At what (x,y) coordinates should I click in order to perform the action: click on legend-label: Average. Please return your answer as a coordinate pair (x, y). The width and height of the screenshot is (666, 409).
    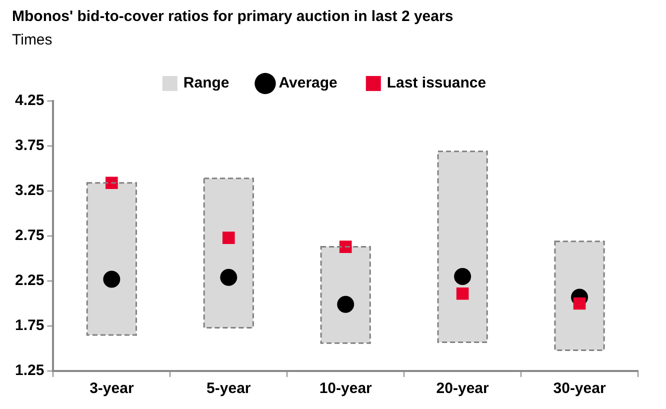
    Looking at the image, I should click on (308, 83).